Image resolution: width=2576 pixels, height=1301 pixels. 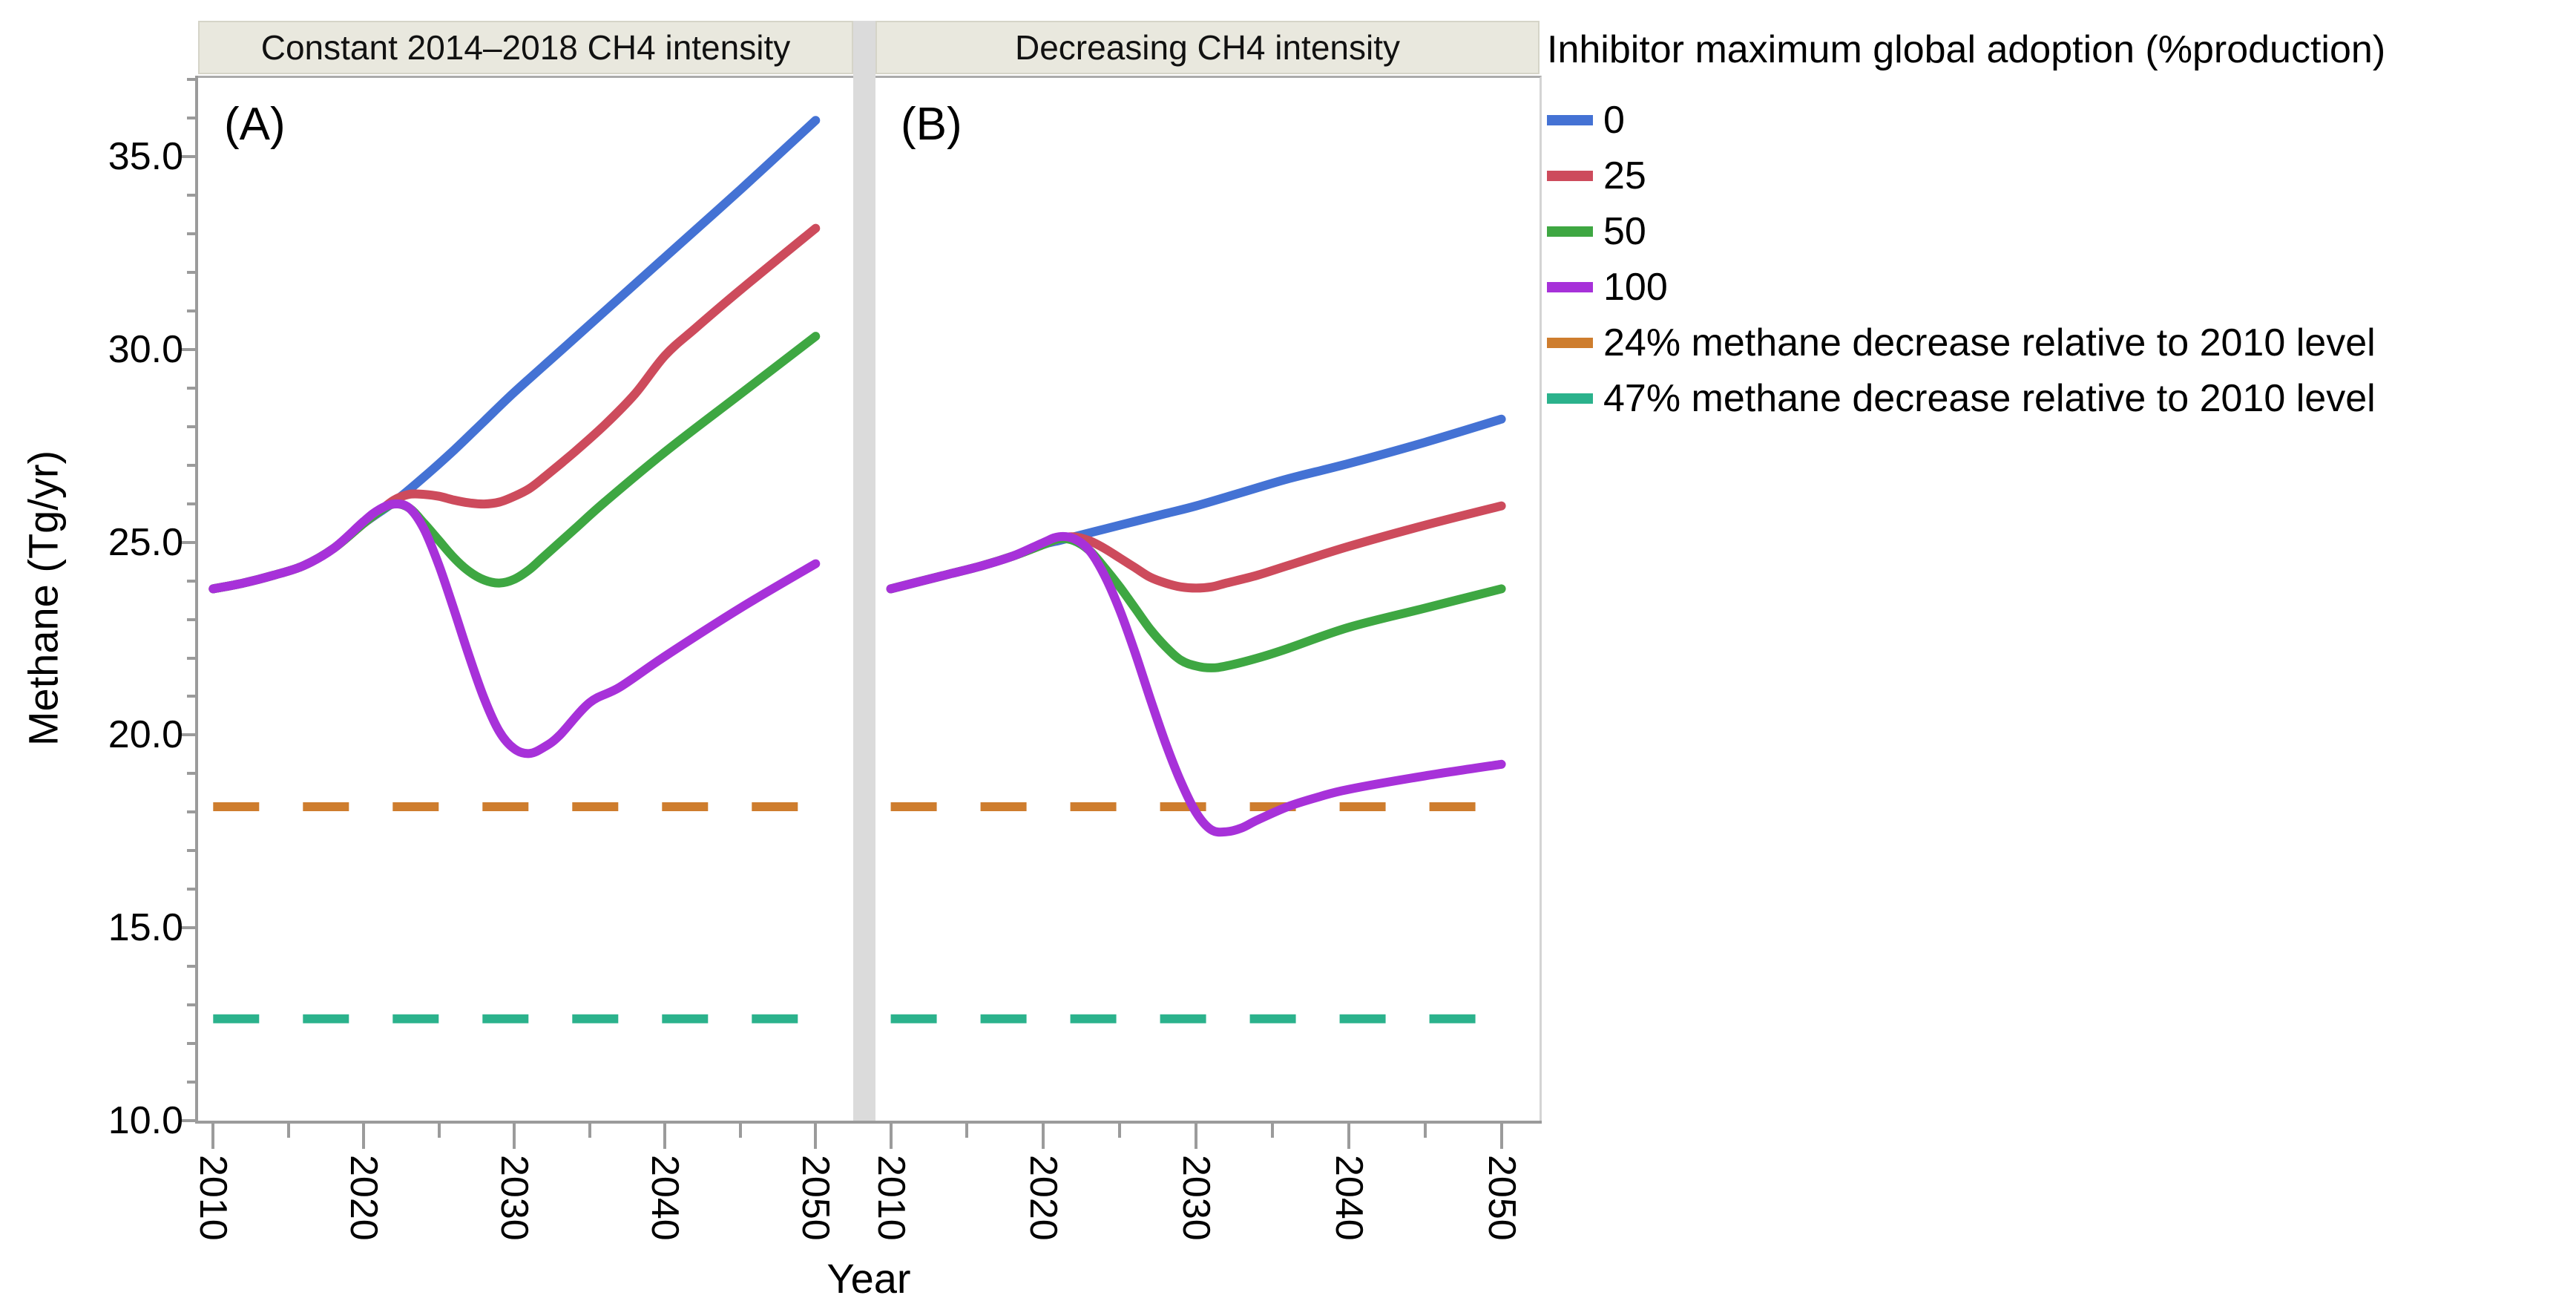 What do you see at coordinates (1624, 176) in the screenshot?
I see `legend-item-label: 25` at bounding box center [1624, 176].